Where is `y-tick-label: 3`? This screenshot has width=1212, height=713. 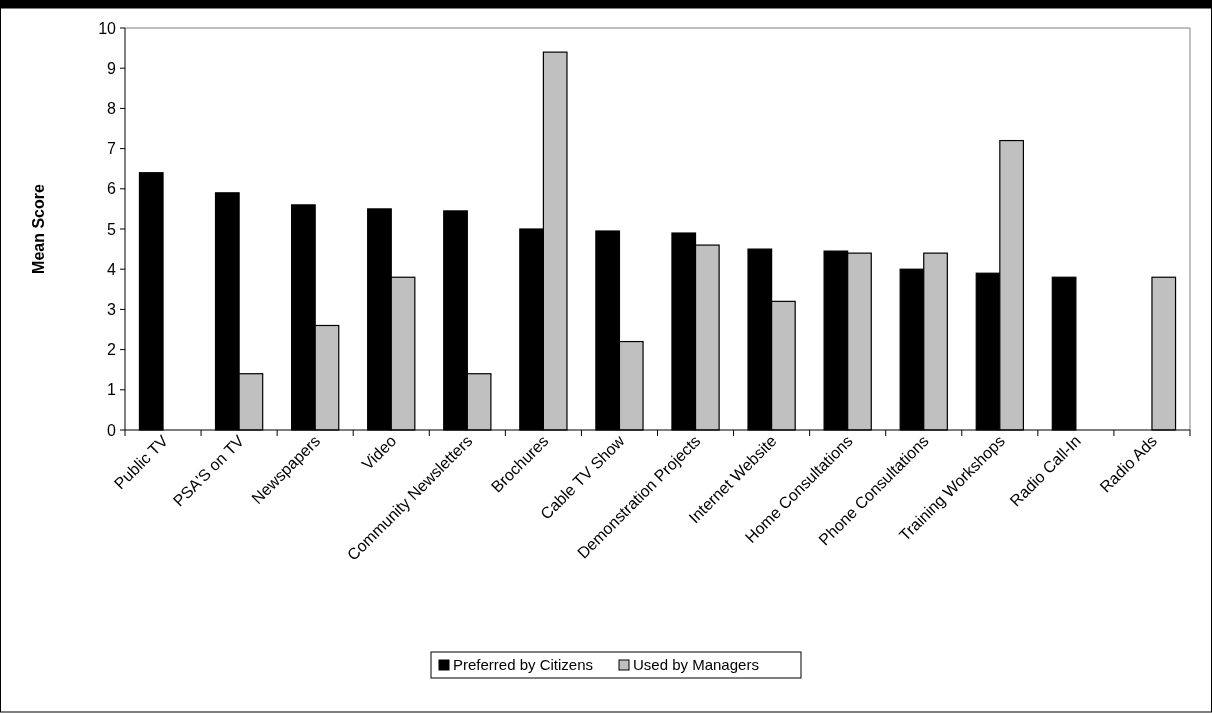 y-tick-label: 3 is located at coordinates (112, 309).